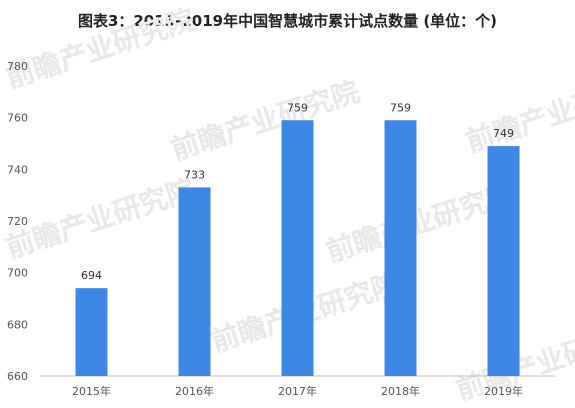  What do you see at coordinates (91, 391) in the screenshot?
I see `x-tick-label: 2015年` at bounding box center [91, 391].